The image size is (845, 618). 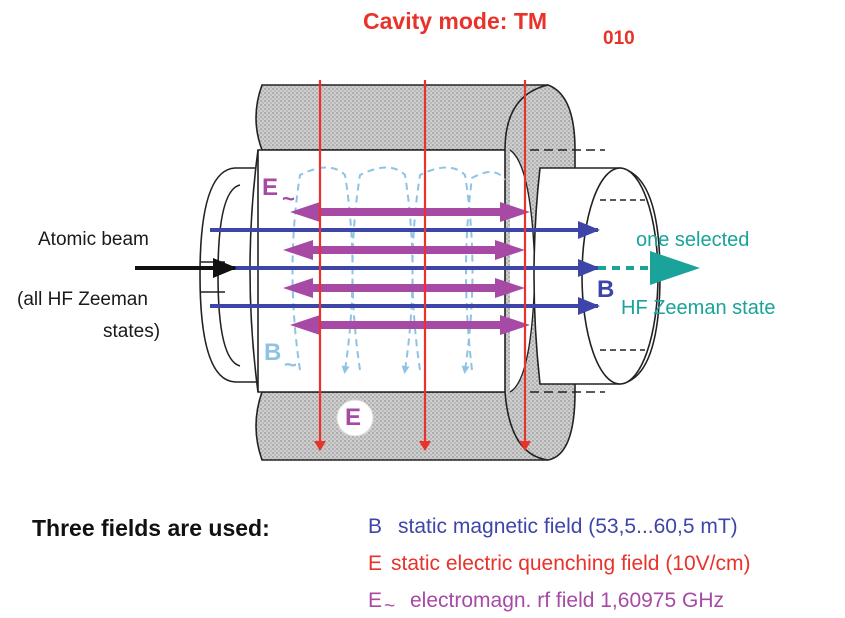 I want to click on cavity-wall-bottom, so click(x=402, y=426).